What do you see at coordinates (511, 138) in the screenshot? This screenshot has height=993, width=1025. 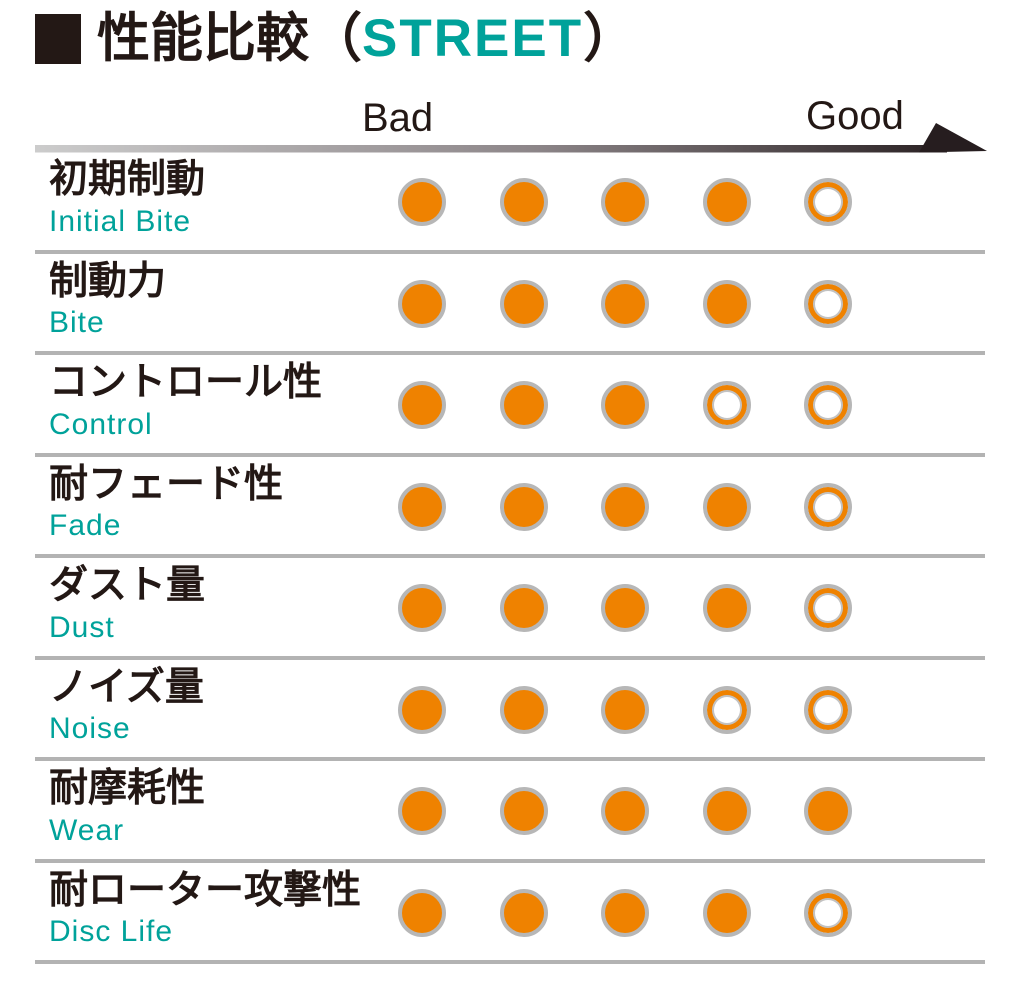 I see `bad-to-good-arrow` at bounding box center [511, 138].